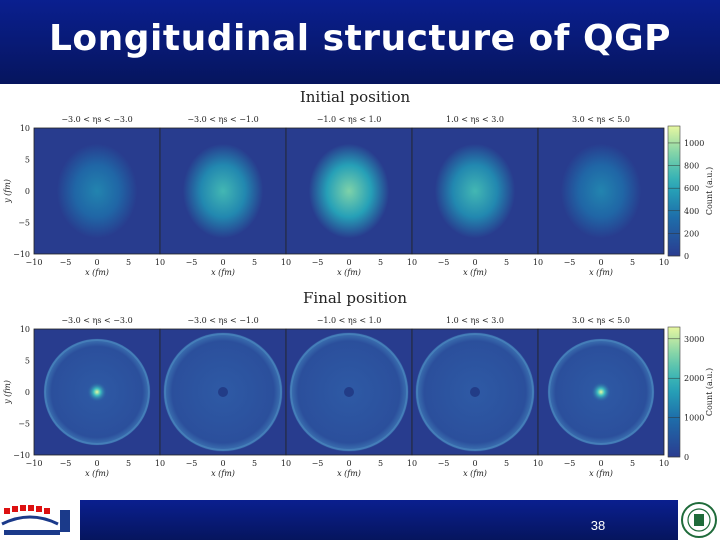  Describe the element at coordinates (694, 378) in the screenshot. I see `colorbar-tick-label: 2000` at that location.